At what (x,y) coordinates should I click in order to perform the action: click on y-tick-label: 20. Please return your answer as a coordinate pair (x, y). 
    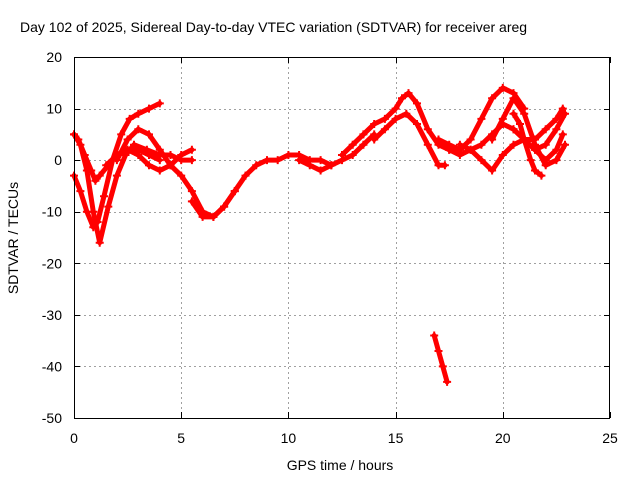
    Looking at the image, I should click on (54, 57).